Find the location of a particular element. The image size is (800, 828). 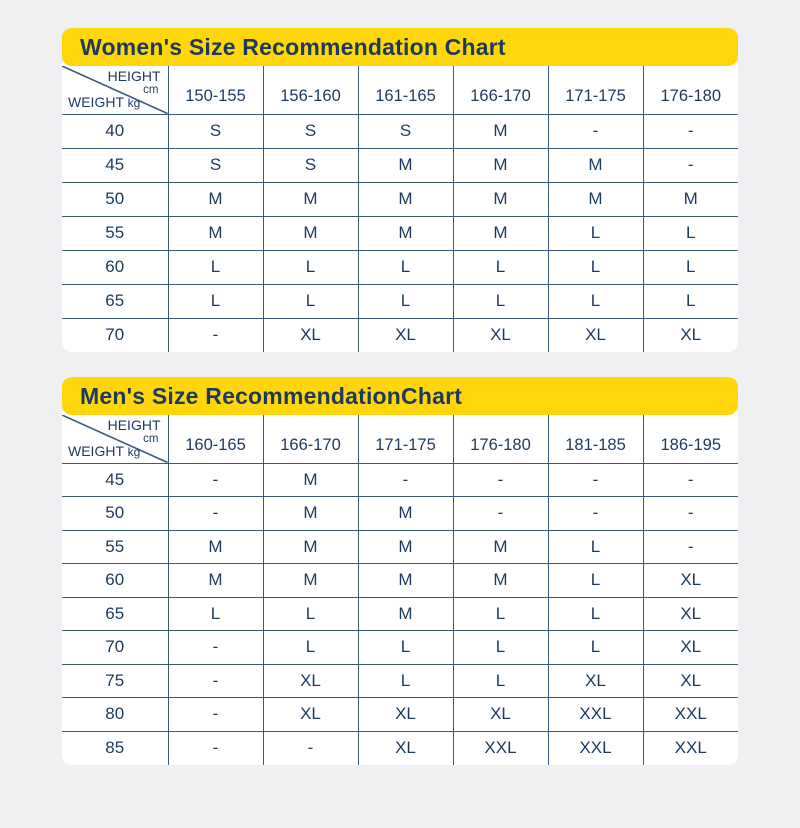

women-chart-banner: Women's Size Recommendation Chart is located at coordinates (400, 47).